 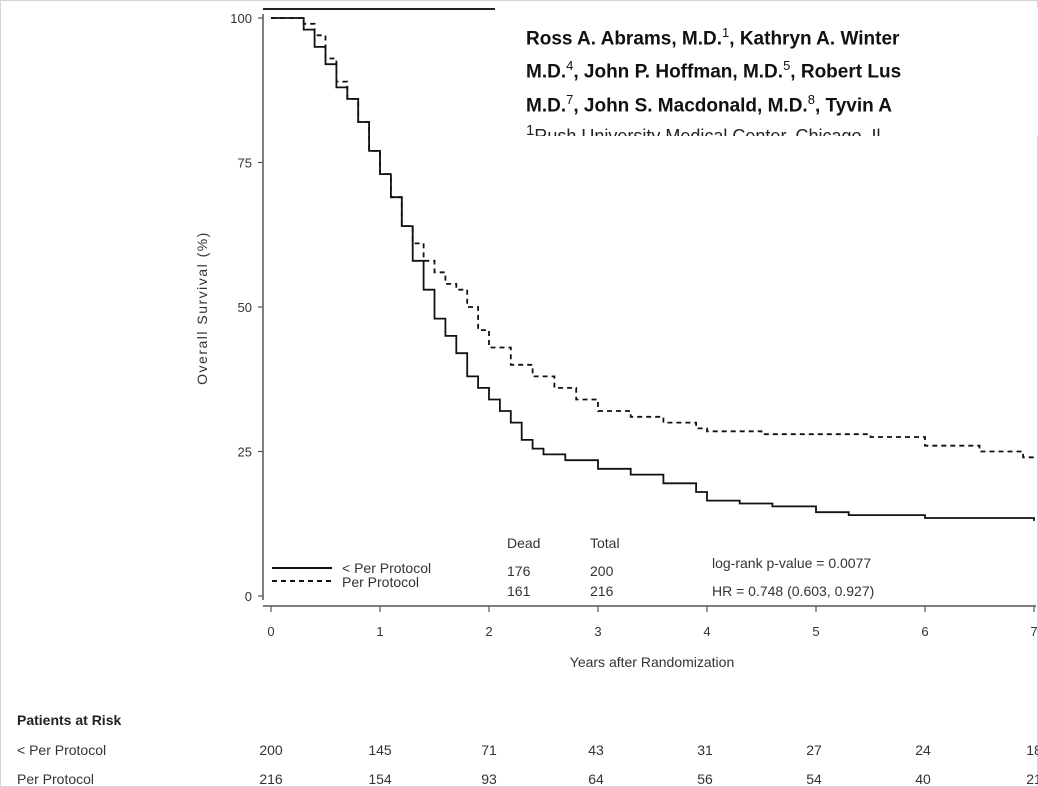 I want to click on y-tick-label: 50, so click(x=245, y=307).